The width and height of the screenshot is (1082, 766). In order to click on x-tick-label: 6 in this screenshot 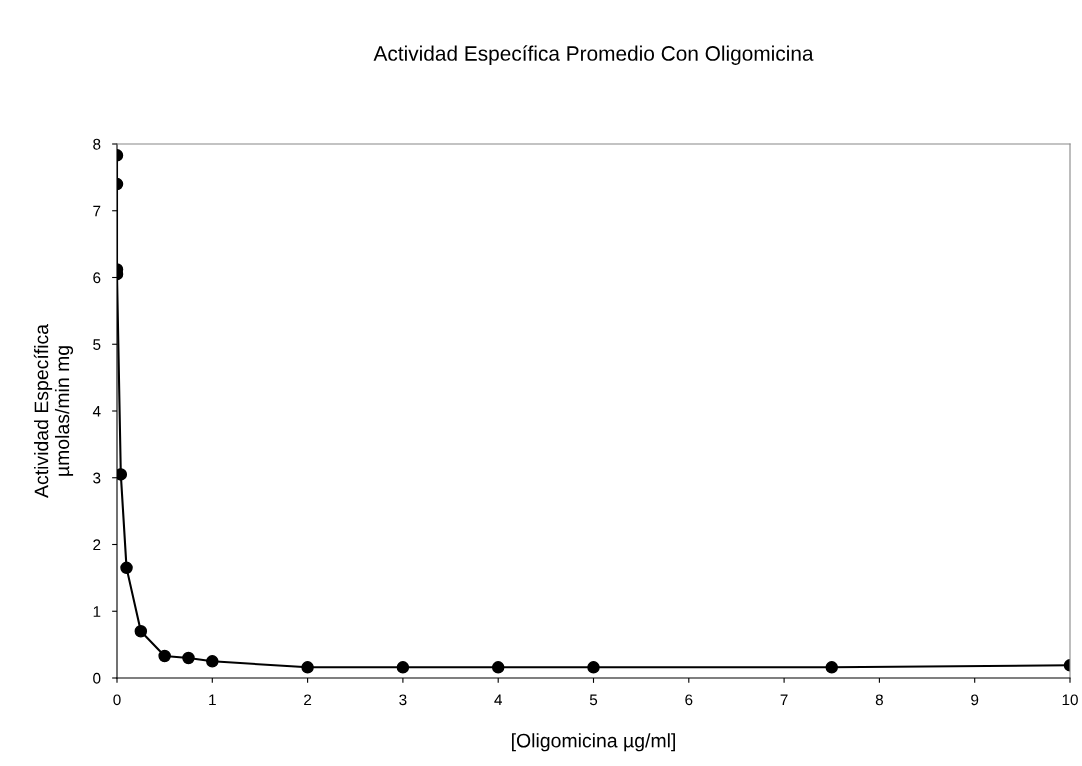, I will do `click(689, 700)`.